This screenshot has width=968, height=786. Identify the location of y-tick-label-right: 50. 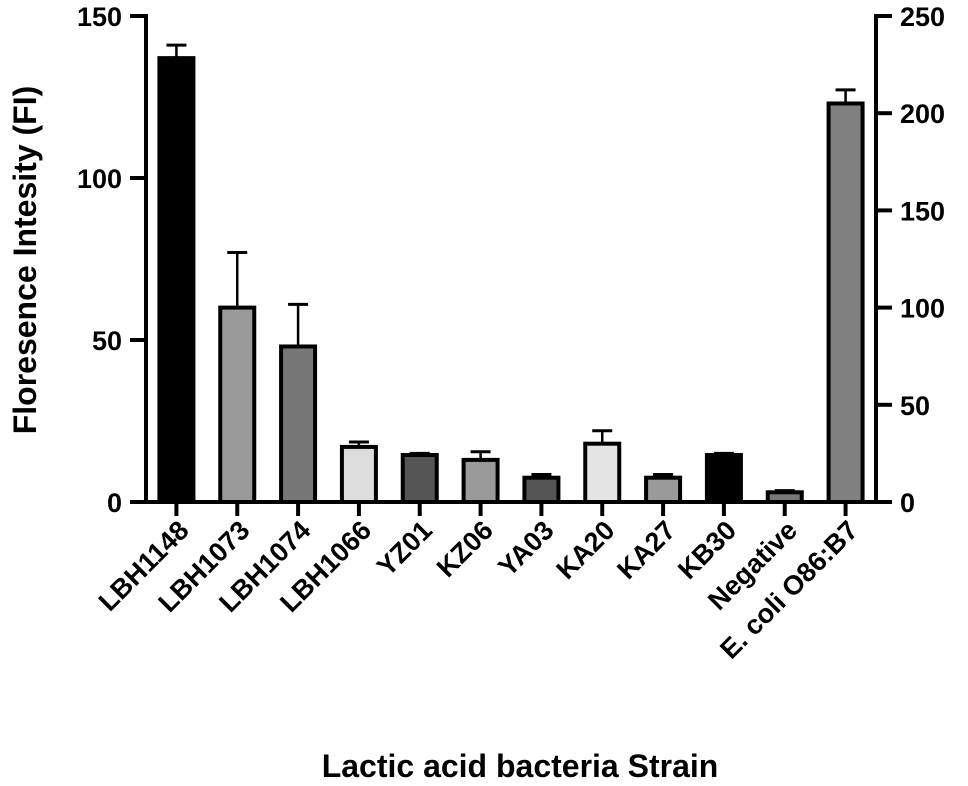
(915, 406).